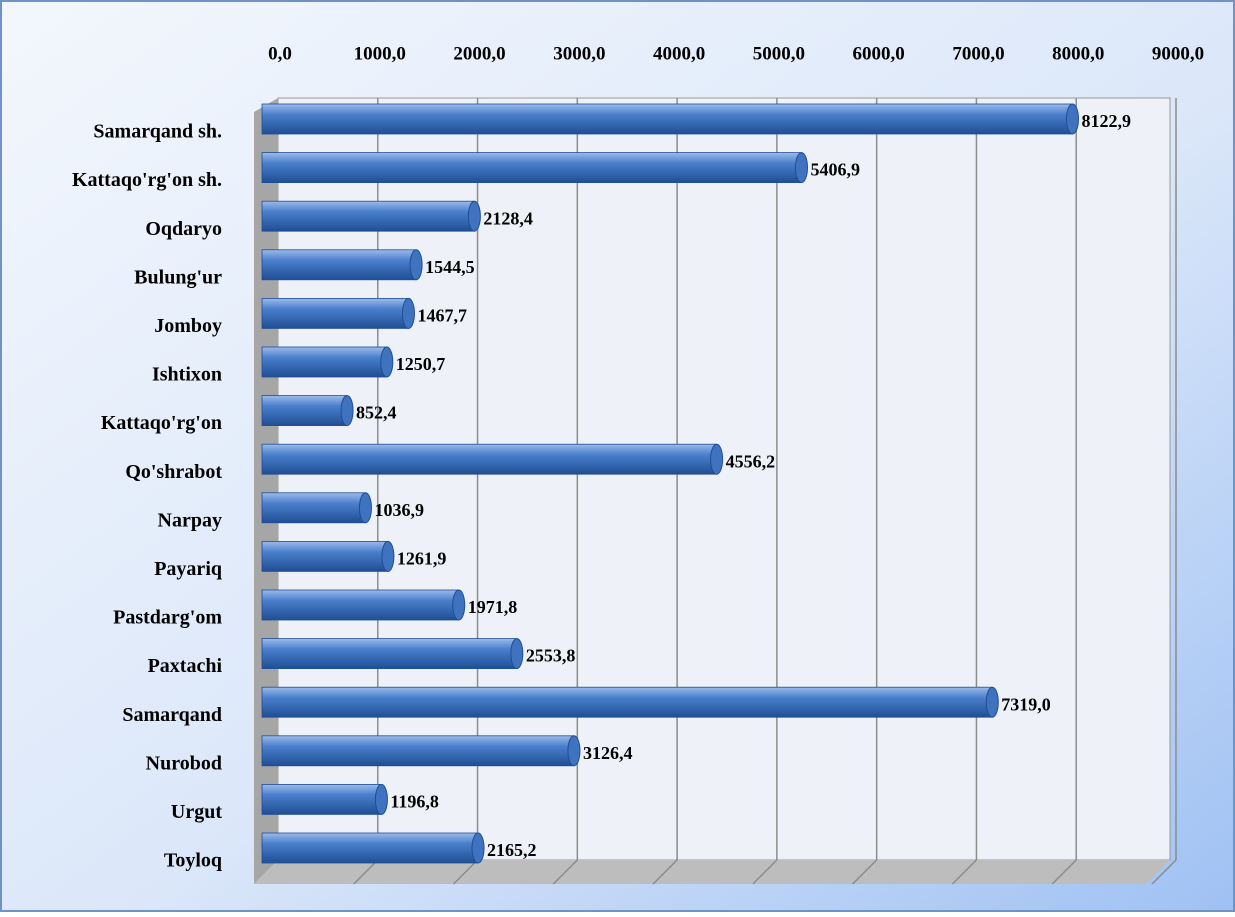 Image resolution: width=1235 pixels, height=917 pixels. What do you see at coordinates (193, 861) in the screenshot?
I see `y-tick-label: Toyloq` at bounding box center [193, 861].